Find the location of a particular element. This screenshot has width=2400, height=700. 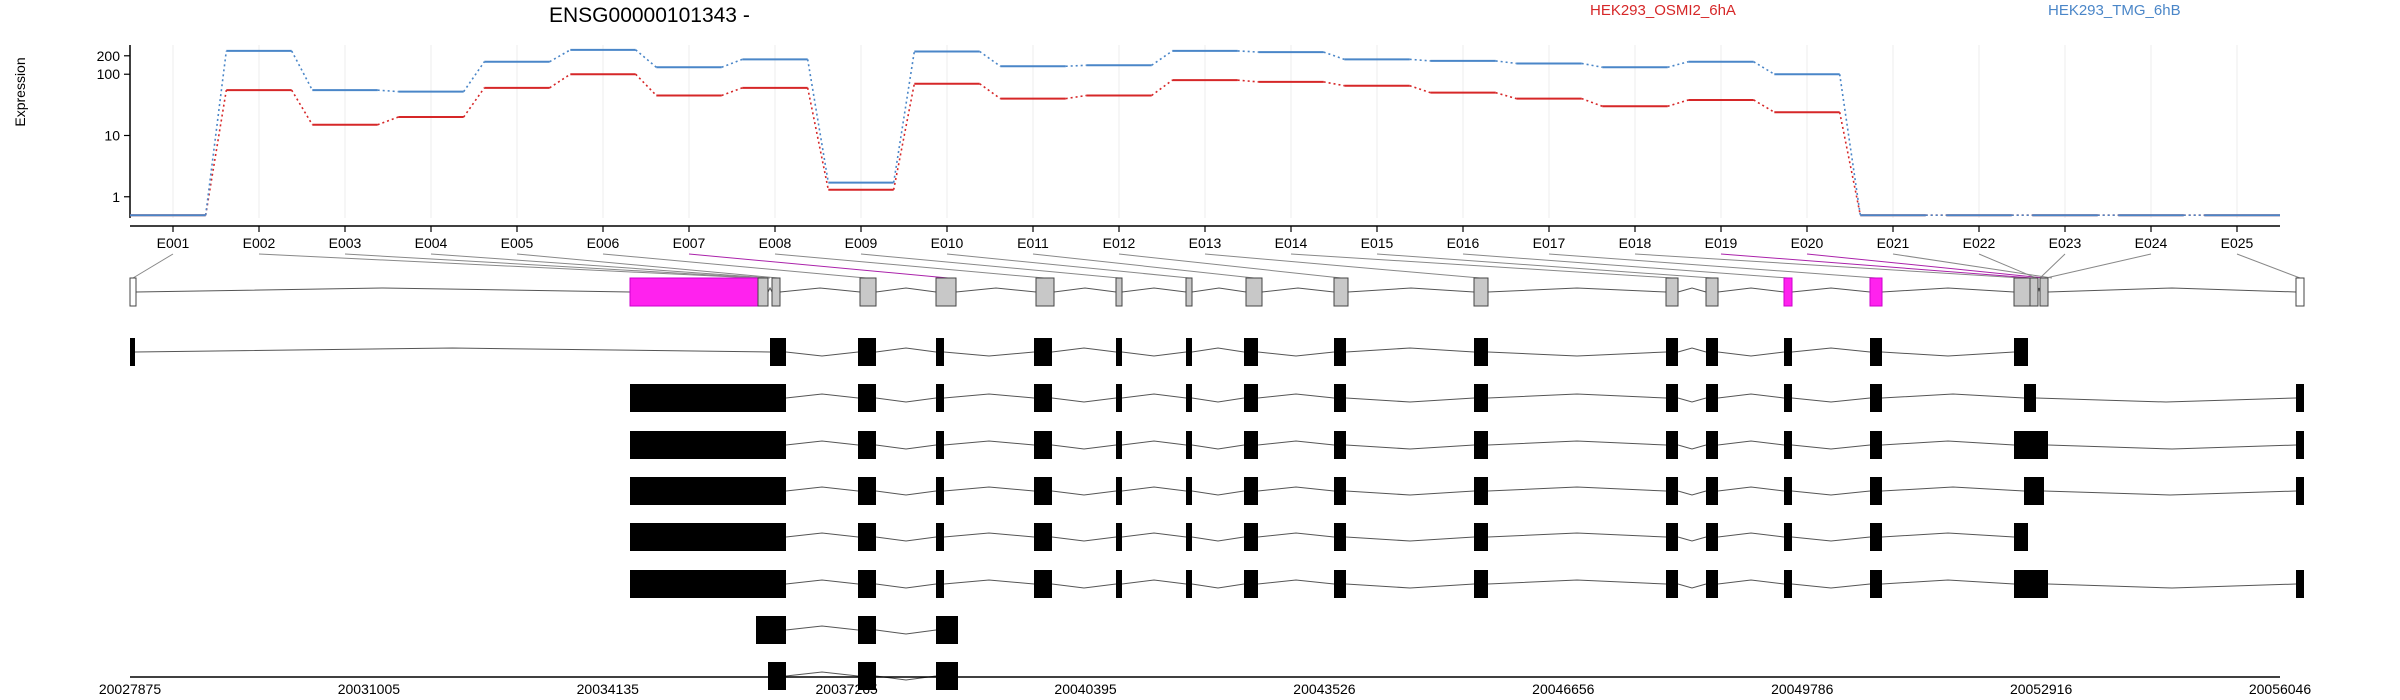

genomic-tick-label: 20040395 is located at coordinates (1085, 689).